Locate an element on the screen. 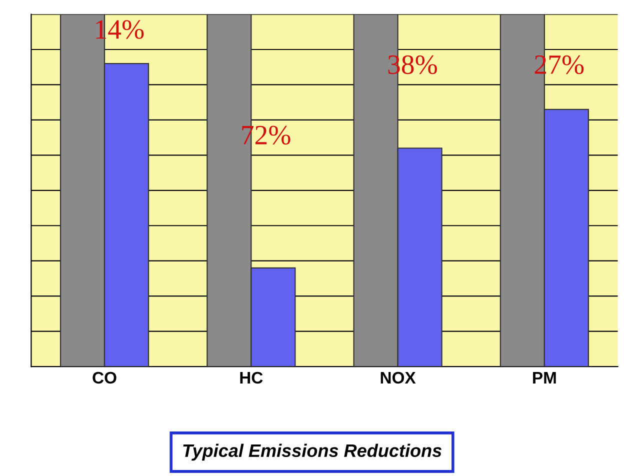  x-tick-label: CO is located at coordinates (104, 378).